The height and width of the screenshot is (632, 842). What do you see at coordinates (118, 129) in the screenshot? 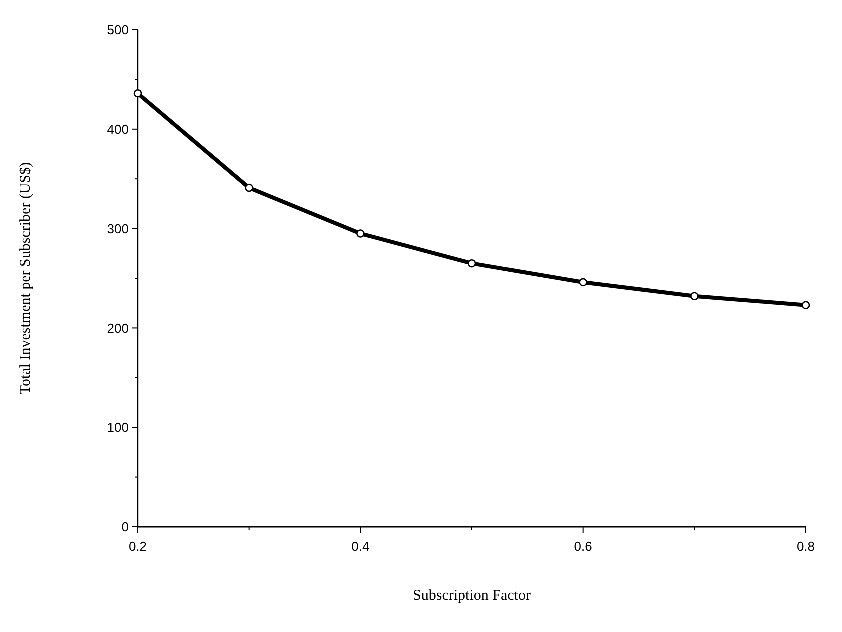
I see `y-tick-label: 400` at bounding box center [118, 129].